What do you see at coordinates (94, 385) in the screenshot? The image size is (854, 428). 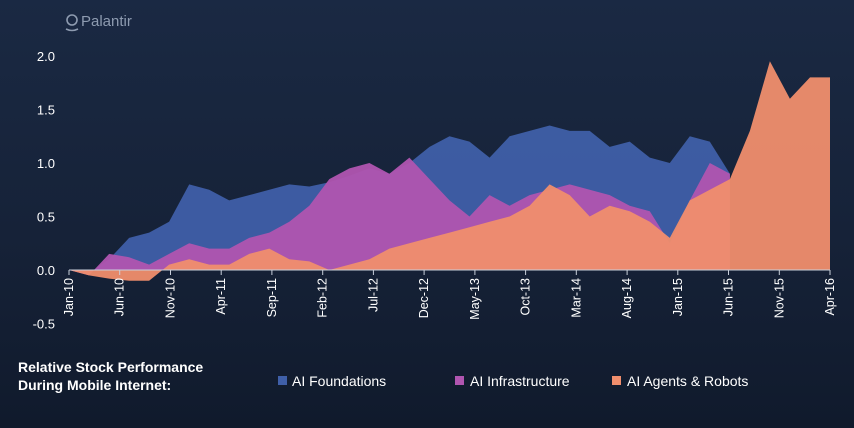 I see `caption-line-2: During Mobile Internet:` at bounding box center [94, 385].